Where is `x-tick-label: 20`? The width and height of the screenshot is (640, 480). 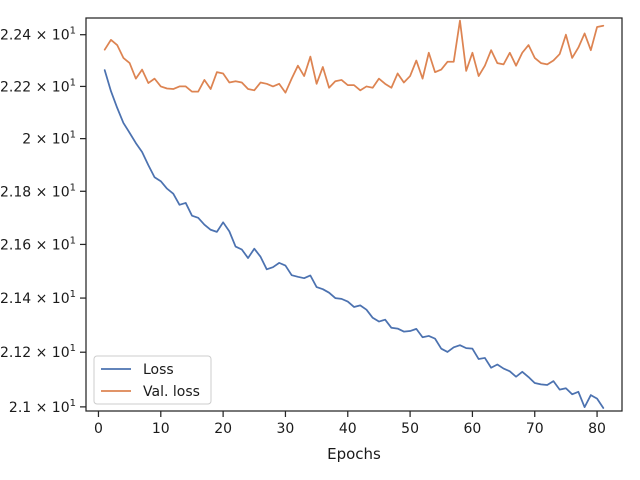
x-tick-label: 20 is located at coordinates (223, 429).